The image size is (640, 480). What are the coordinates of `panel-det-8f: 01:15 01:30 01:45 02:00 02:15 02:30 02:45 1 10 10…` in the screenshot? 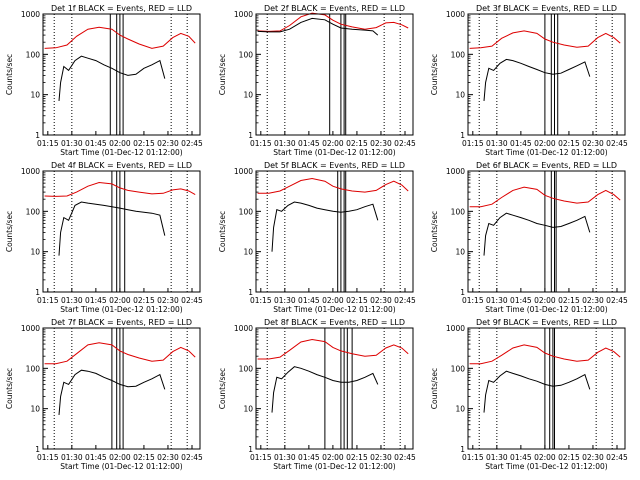 It's located at (317, 394).